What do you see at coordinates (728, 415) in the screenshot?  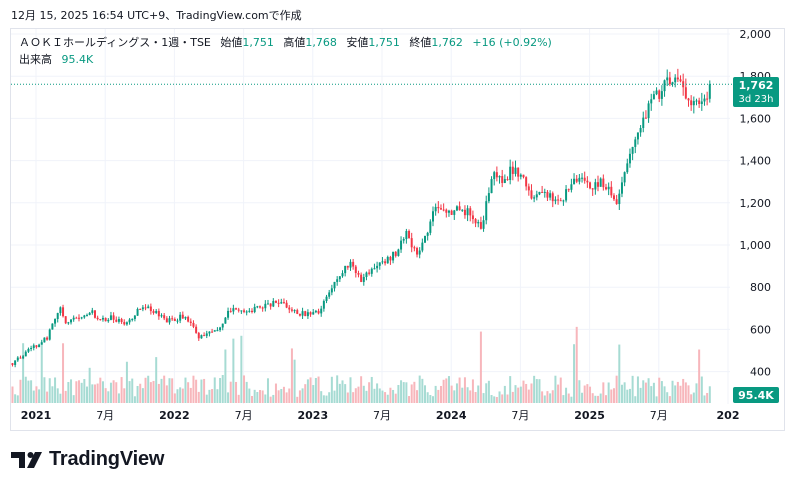 I see `x-tick-label: 202` at bounding box center [728, 415].